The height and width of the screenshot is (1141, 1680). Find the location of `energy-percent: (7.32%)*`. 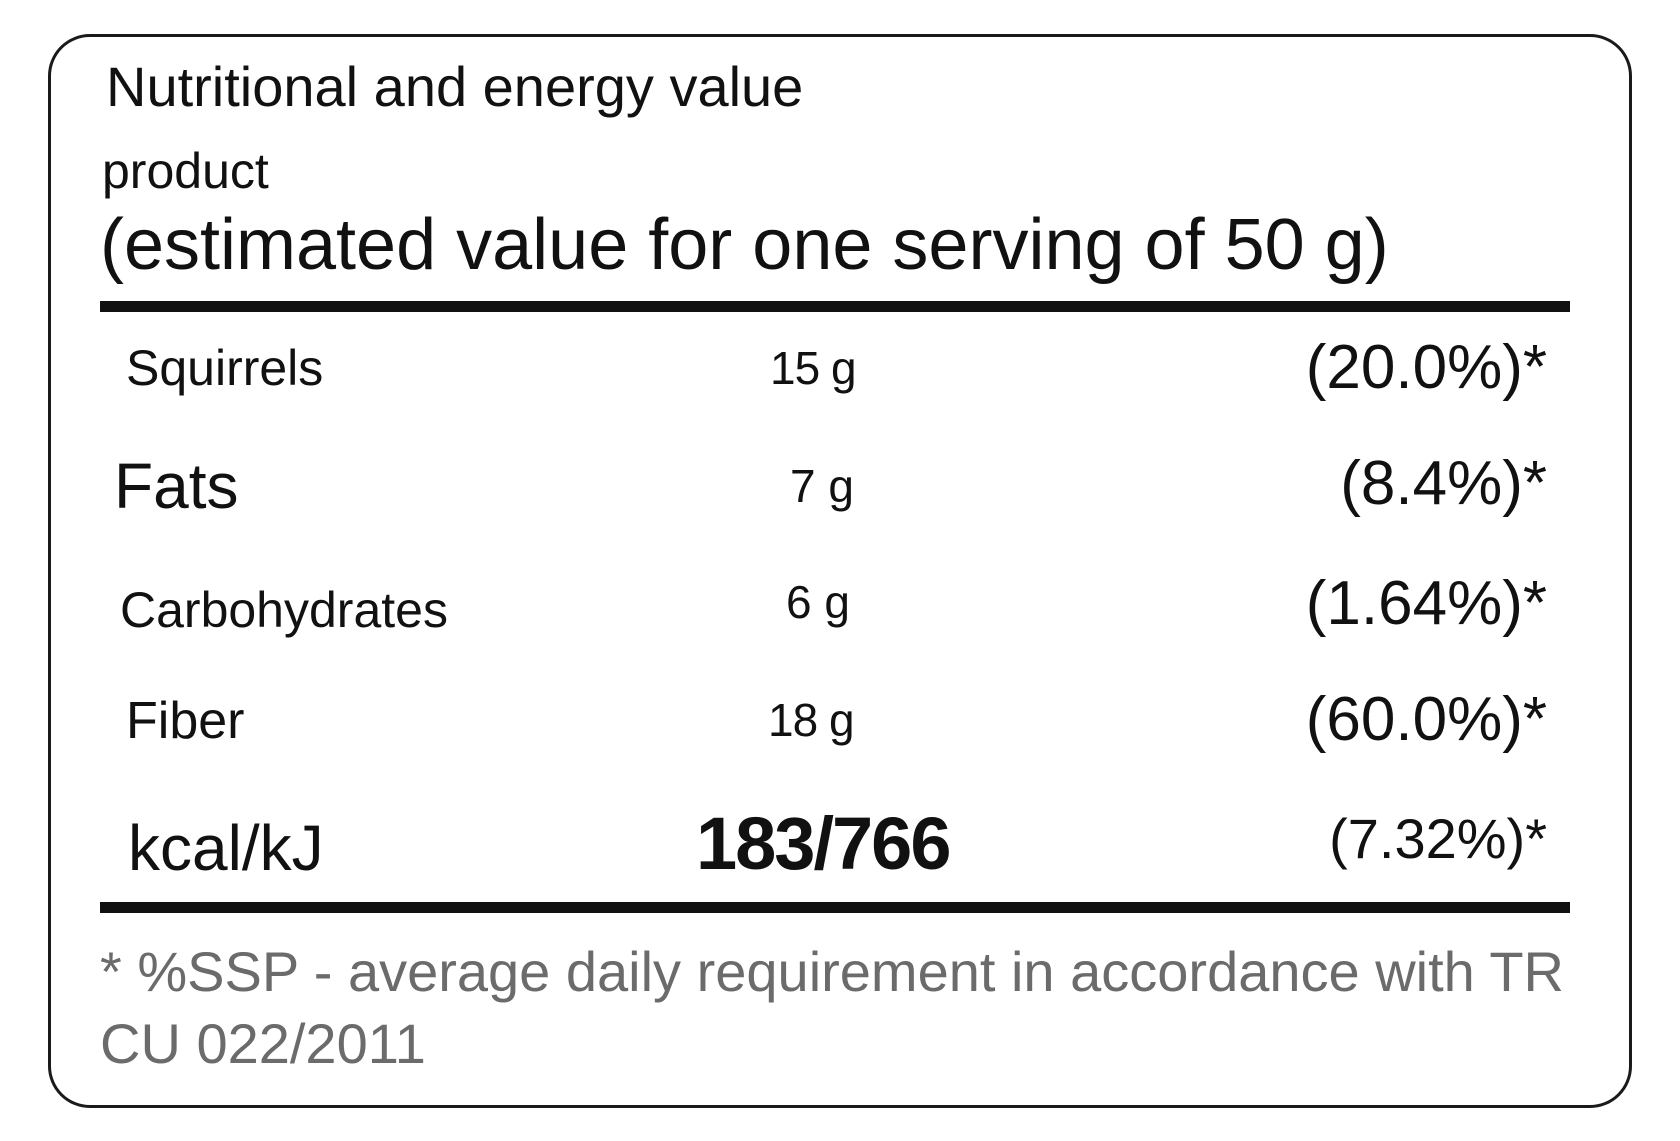

energy-percent: (7.32%)* is located at coordinates (1438, 838).